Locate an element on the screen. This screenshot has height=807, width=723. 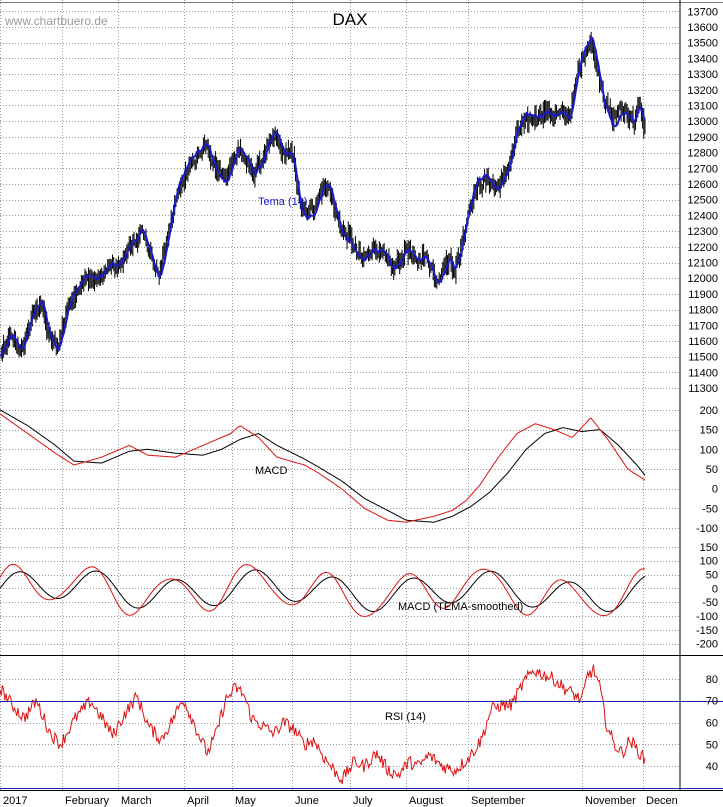
rsi-line is located at coordinates (323, 724).